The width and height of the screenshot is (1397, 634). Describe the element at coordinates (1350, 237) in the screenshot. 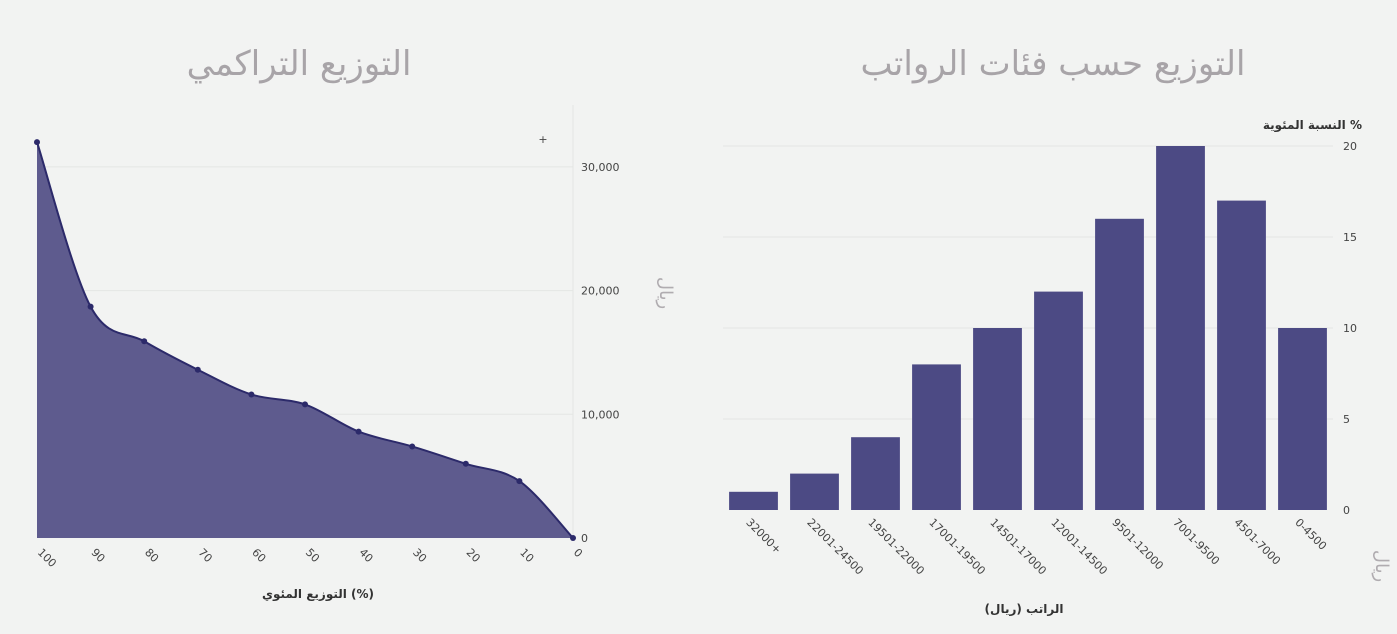

I see `salary-bands-y-tick: 15` at that location.